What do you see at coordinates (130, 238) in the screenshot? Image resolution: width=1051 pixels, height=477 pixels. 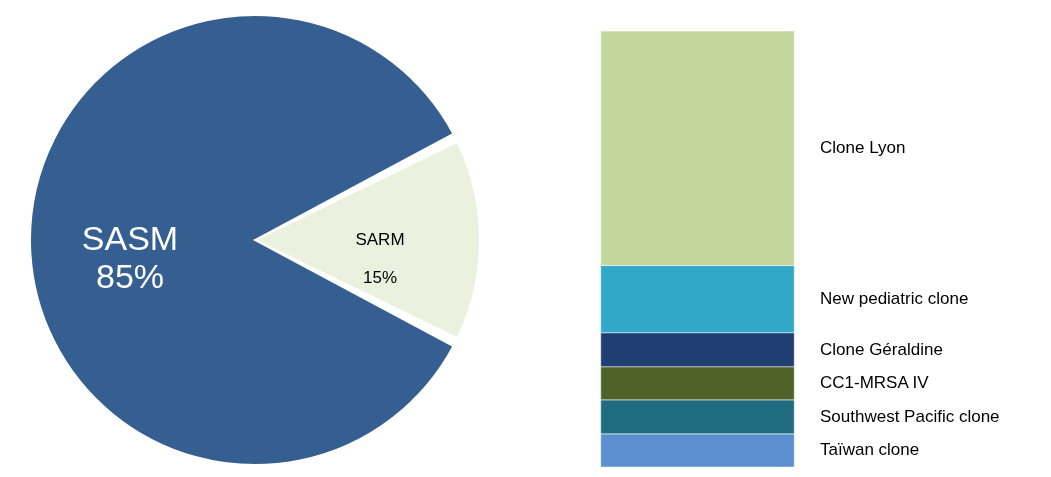 I see `slice-label: SASM` at bounding box center [130, 238].